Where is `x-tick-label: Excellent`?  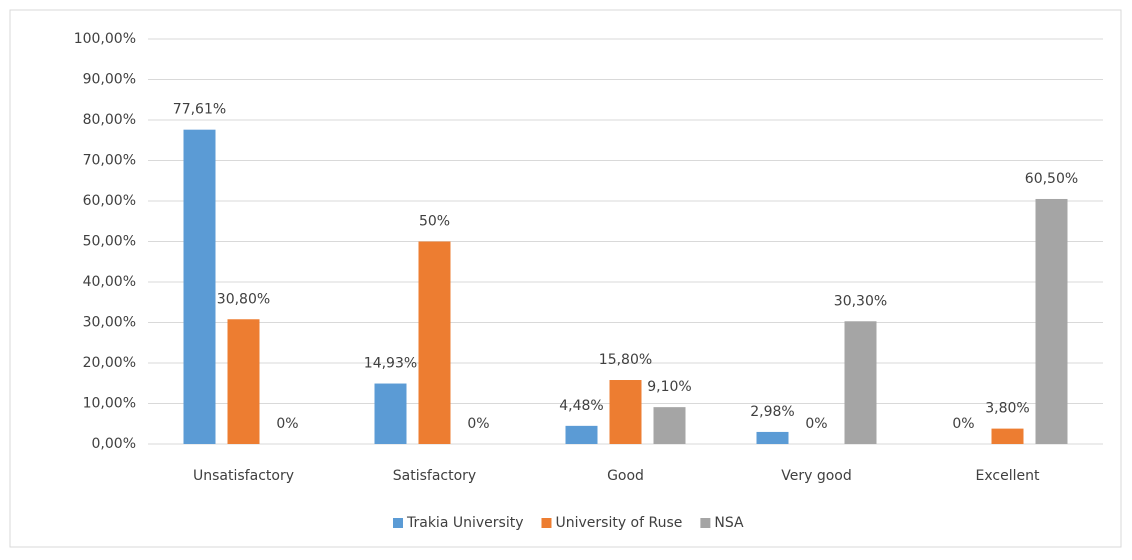
x-tick-label: Excellent is located at coordinates (1008, 476).